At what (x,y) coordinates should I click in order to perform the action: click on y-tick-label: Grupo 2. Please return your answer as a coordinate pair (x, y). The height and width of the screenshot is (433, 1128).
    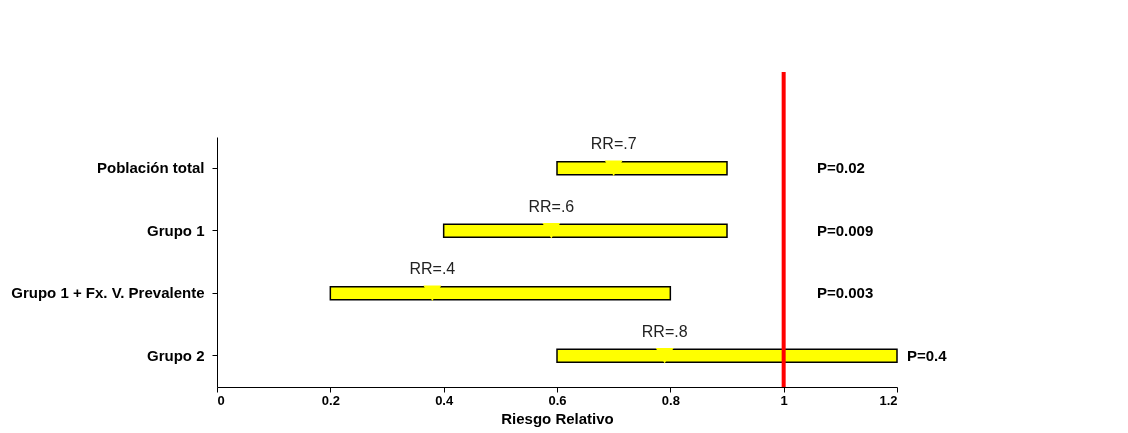
    Looking at the image, I should click on (175, 355).